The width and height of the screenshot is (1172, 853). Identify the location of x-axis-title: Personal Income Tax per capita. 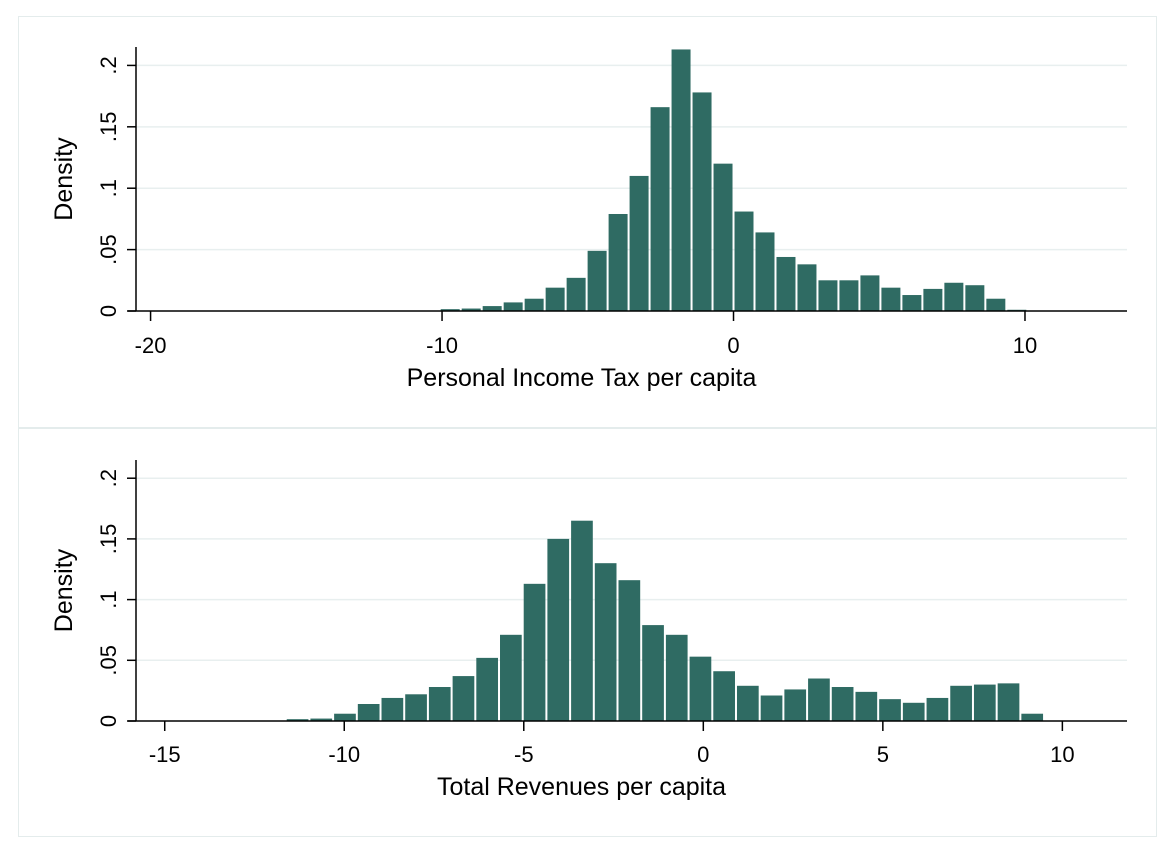
(582, 378).